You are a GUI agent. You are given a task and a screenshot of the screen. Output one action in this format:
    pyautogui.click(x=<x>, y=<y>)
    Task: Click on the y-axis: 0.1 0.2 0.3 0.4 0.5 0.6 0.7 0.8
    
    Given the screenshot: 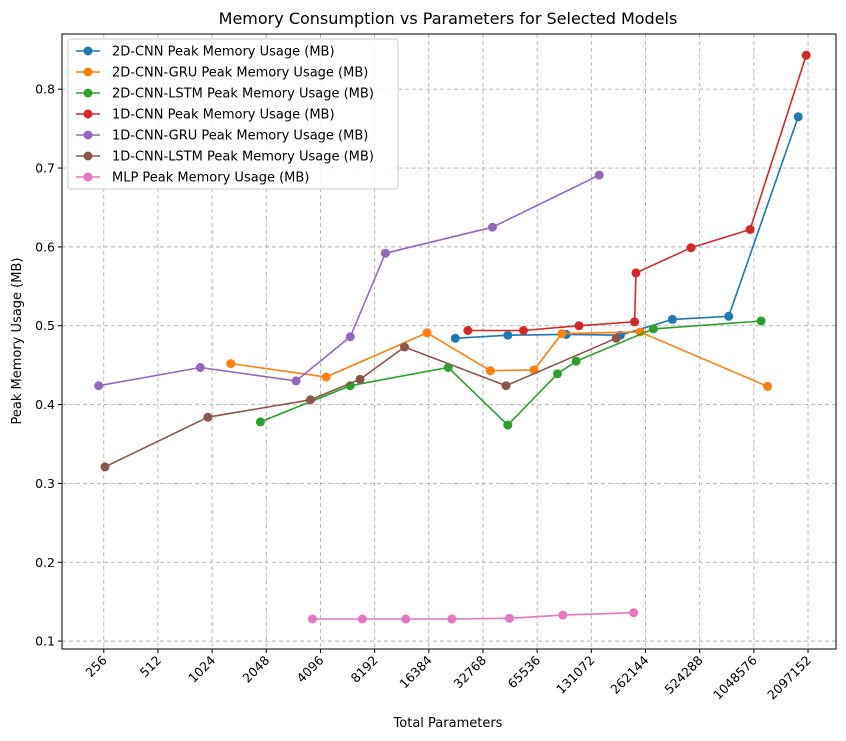 What is the action you would take?
    pyautogui.click(x=48, y=365)
    